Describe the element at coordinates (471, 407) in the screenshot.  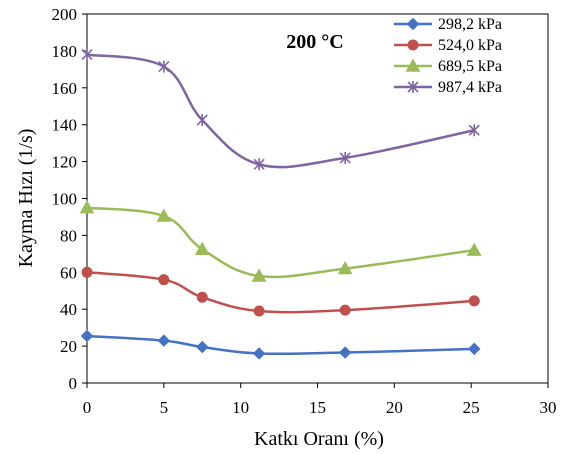
I see `x-tick-label: 25` at that location.